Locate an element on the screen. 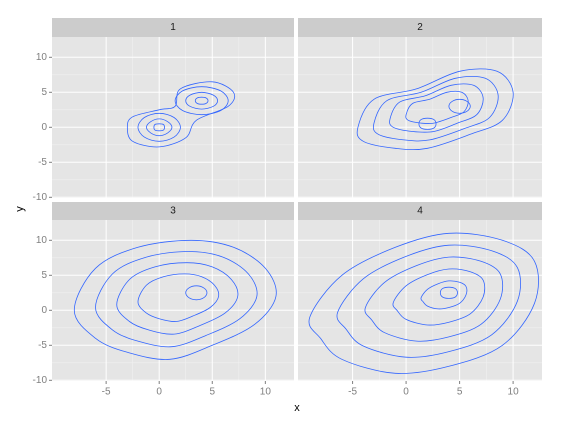  strip-label: 3 is located at coordinates (173, 211).